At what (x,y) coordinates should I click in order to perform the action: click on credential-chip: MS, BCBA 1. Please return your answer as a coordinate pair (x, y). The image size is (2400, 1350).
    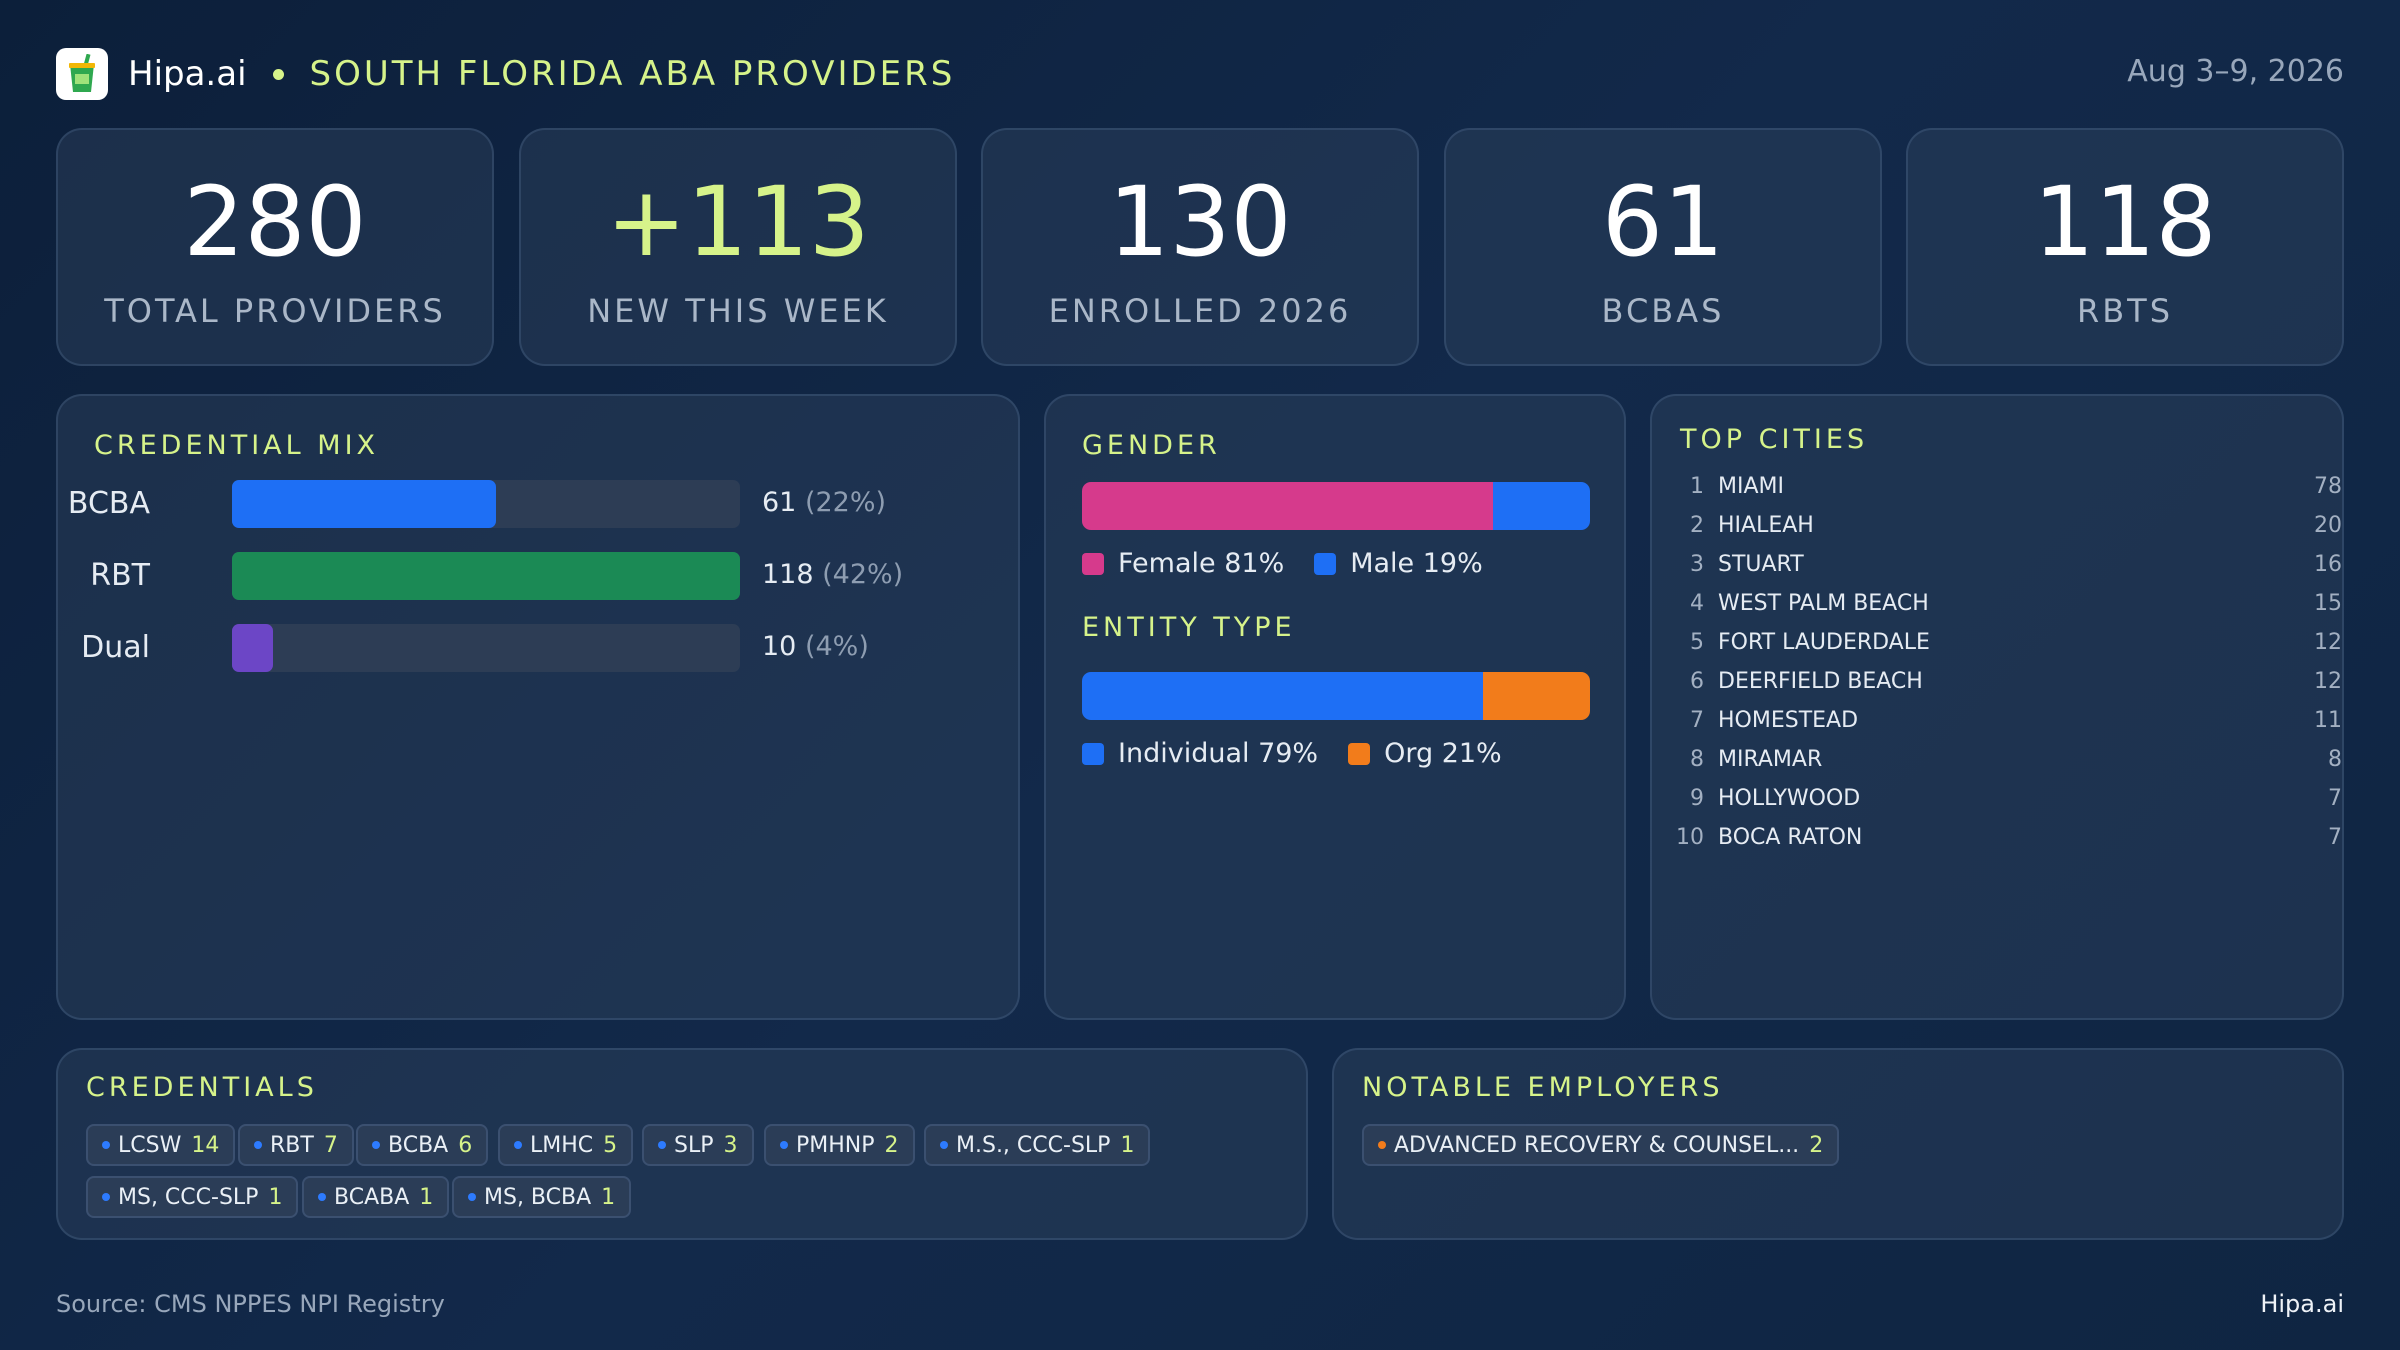
    Looking at the image, I should click on (542, 1197).